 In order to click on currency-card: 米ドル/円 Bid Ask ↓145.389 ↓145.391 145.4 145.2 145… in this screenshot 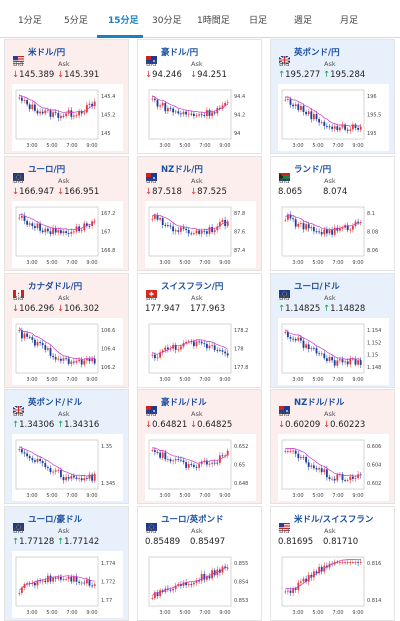, I will do `click(66, 96)`.